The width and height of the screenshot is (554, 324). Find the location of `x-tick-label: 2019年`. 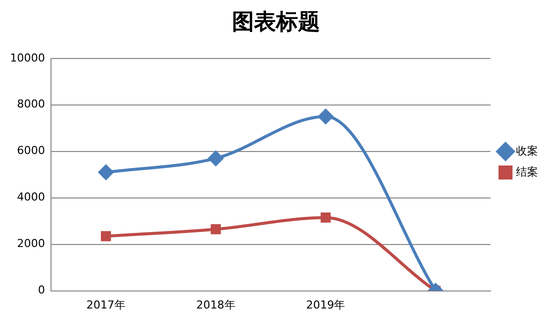

x-tick-label: 2019年 is located at coordinates (326, 305).